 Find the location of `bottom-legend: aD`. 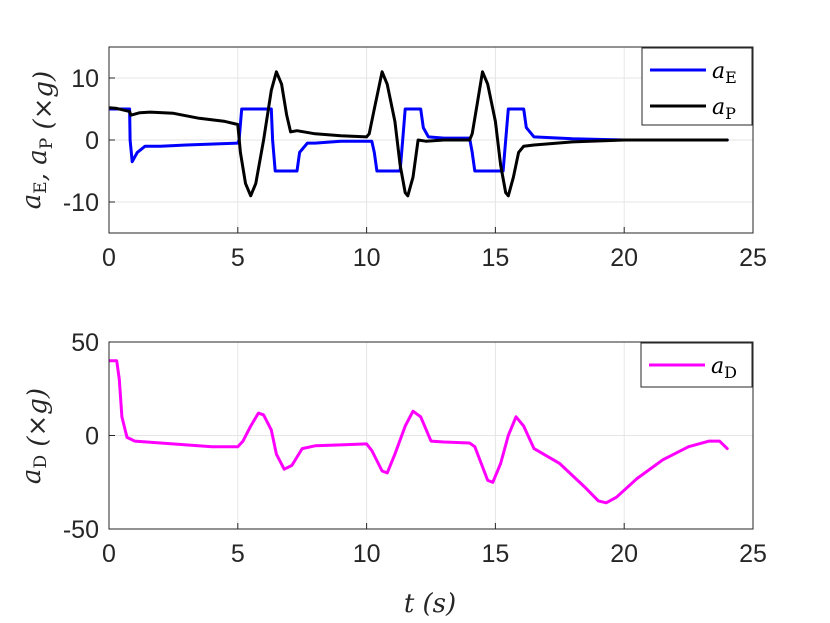

bottom-legend: aD is located at coordinates (696, 365).